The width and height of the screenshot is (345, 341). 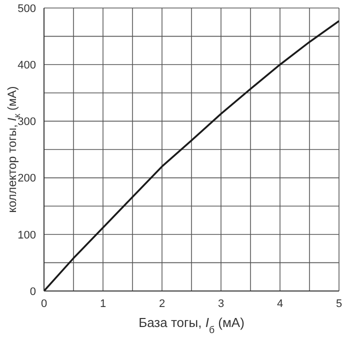 What do you see at coordinates (339, 304) in the screenshot?
I see `x-tick-label: 5` at bounding box center [339, 304].